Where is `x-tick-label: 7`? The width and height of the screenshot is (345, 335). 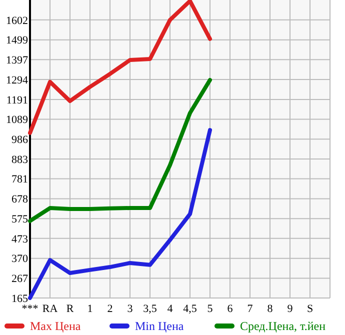
x-tick-label: 7 is located at coordinates (250, 309).